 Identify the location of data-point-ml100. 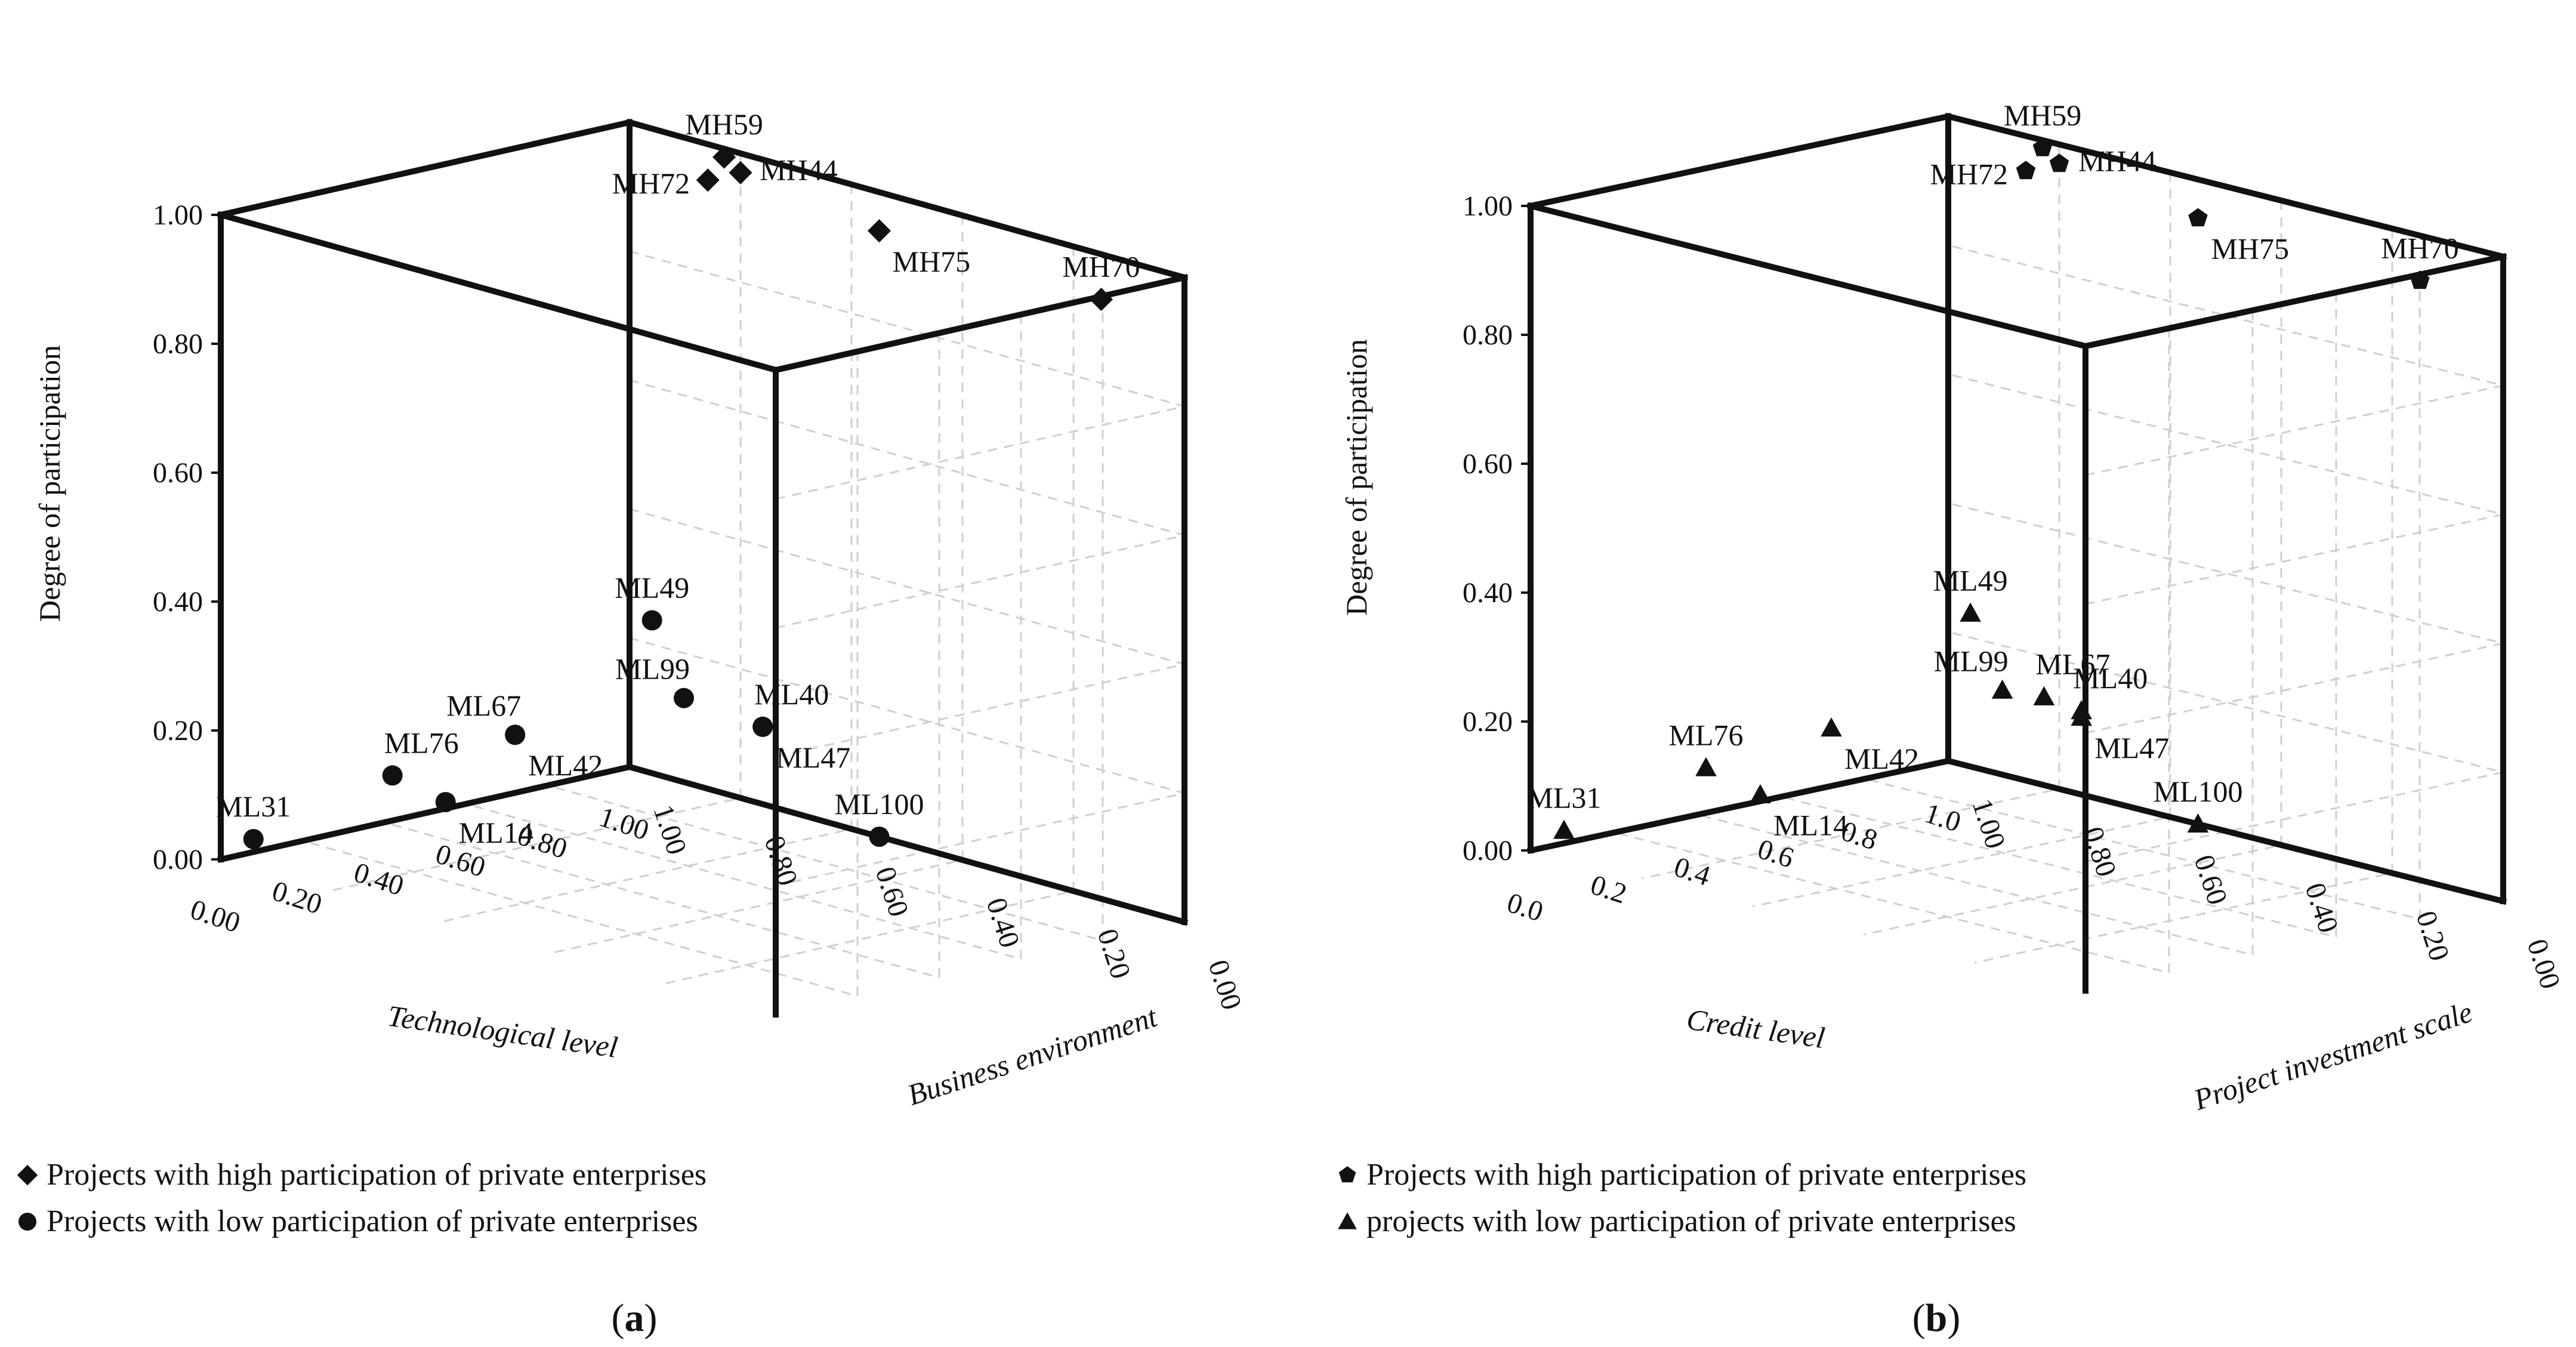
(880, 837).